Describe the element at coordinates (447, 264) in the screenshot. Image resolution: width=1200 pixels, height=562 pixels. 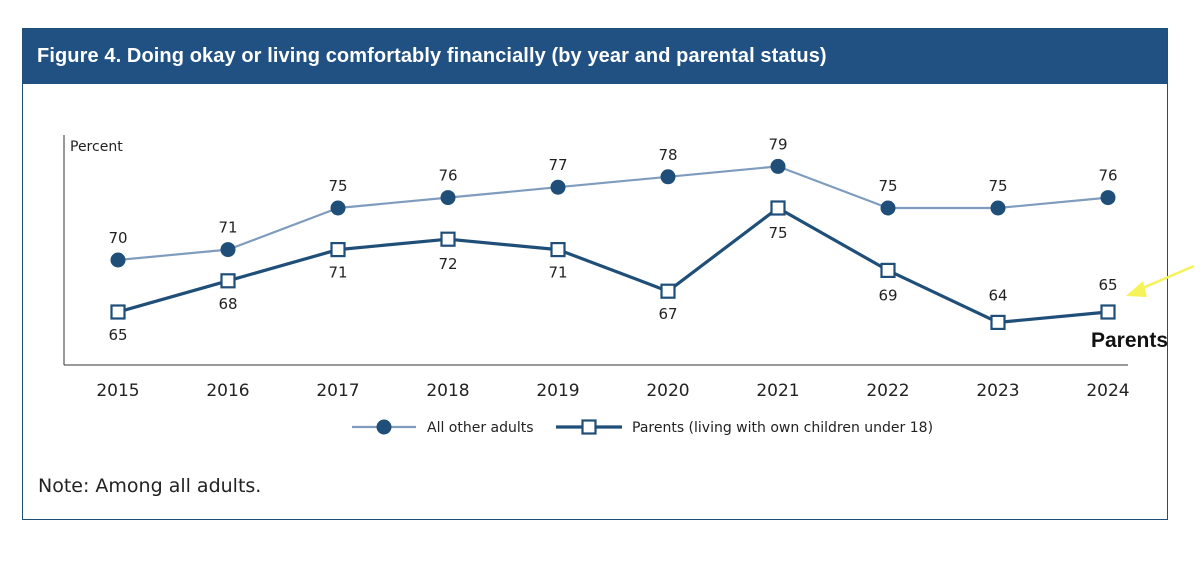
I see `data-label: 72` at that location.